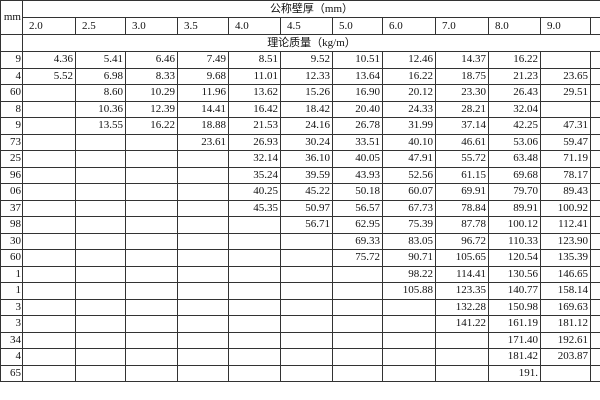  Describe the element at coordinates (11, 241) in the screenshot. I see `row-label: 30` at that location.